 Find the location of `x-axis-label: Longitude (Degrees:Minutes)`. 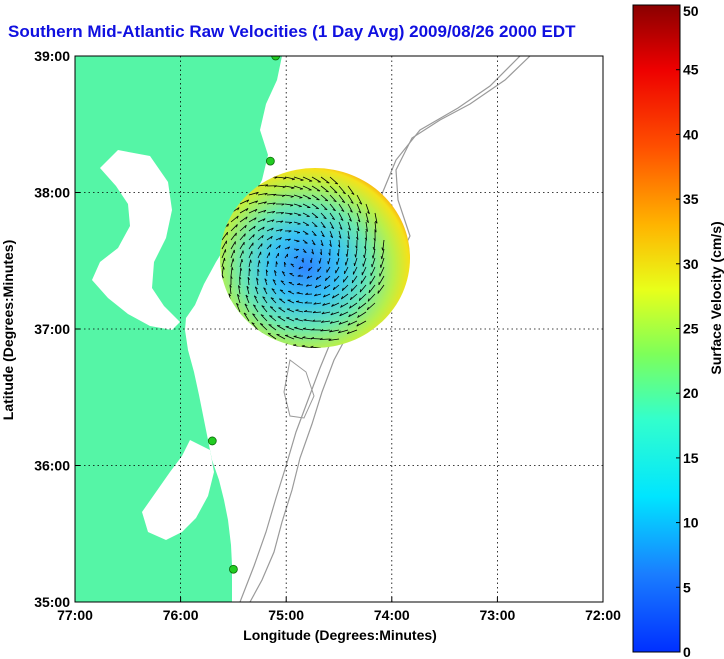

x-axis-label: Longitude (Degrees:Minutes) is located at coordinates (340, 635).